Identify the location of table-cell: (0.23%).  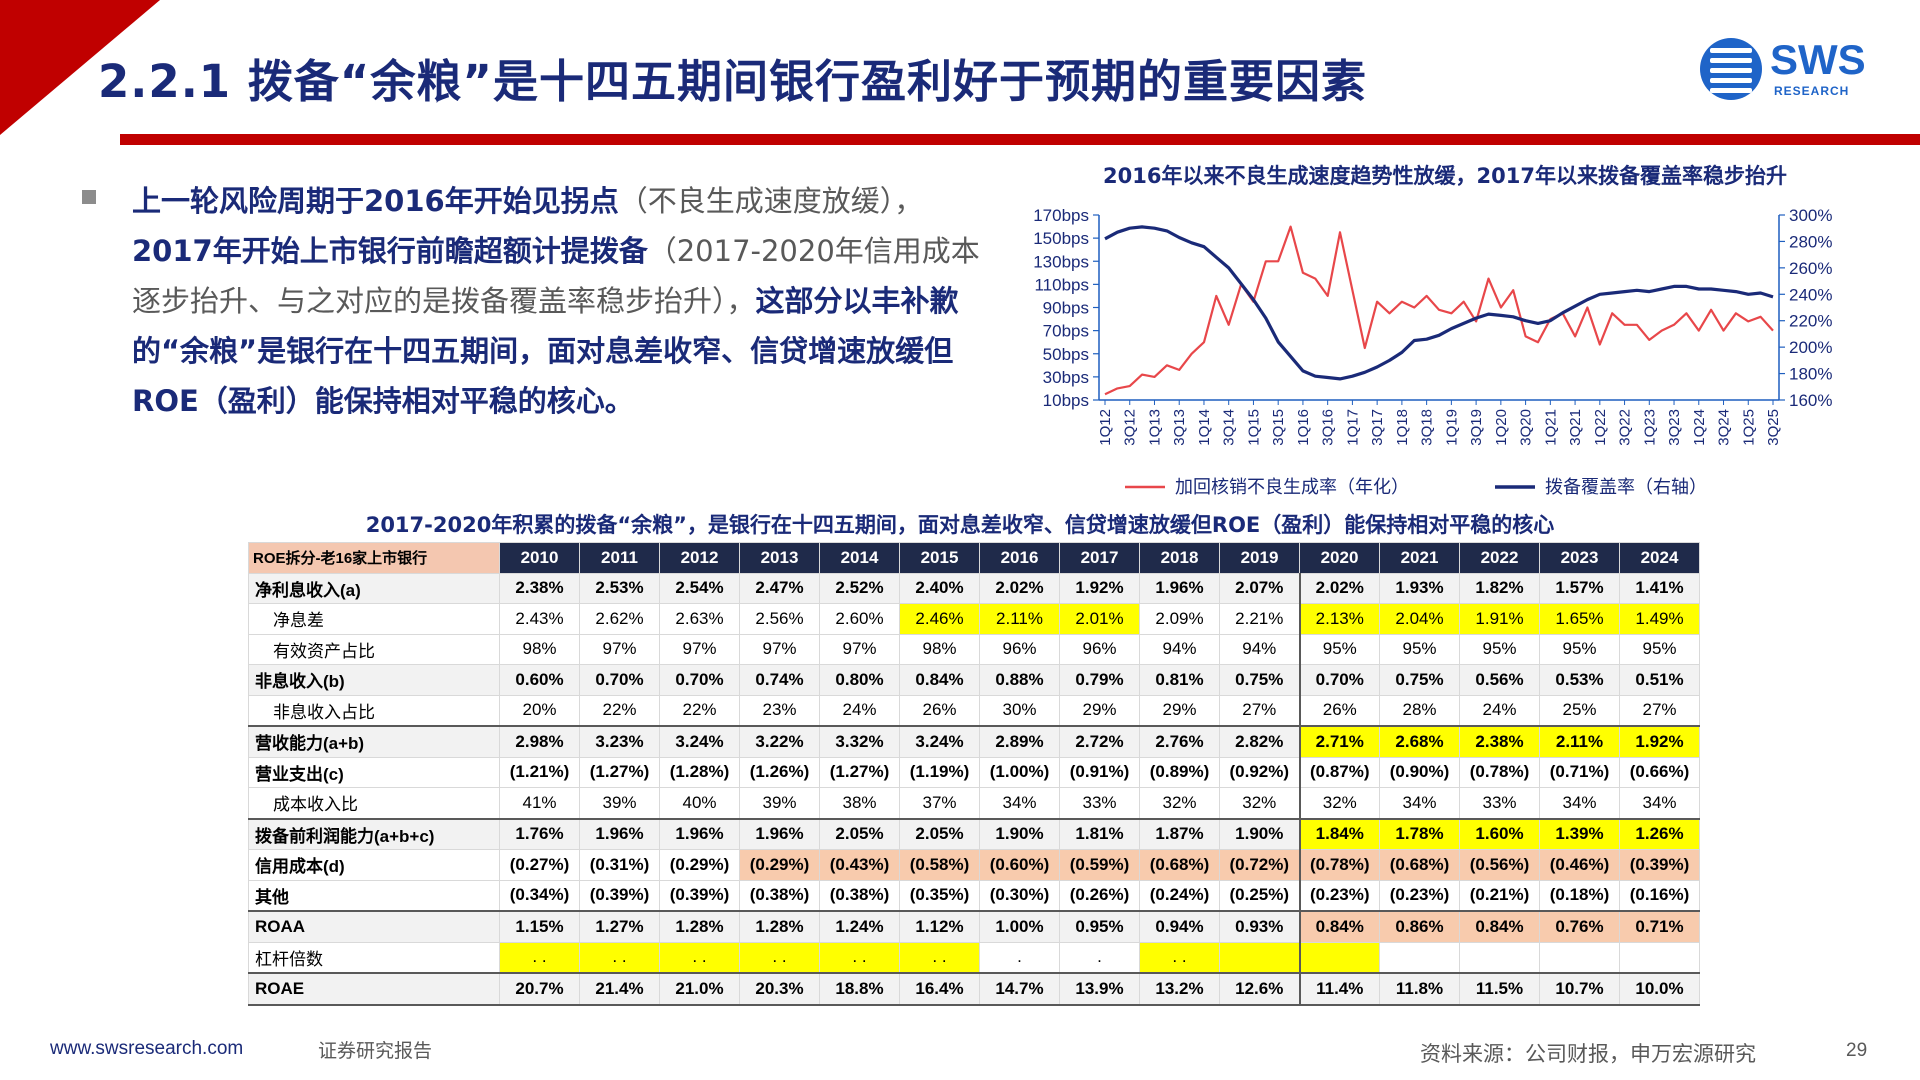
(1419, 895).